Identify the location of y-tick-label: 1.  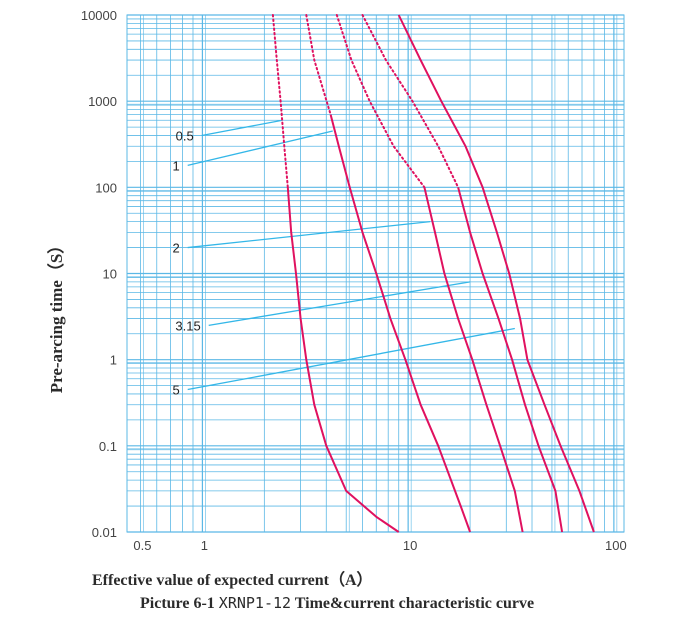
(113, 360).